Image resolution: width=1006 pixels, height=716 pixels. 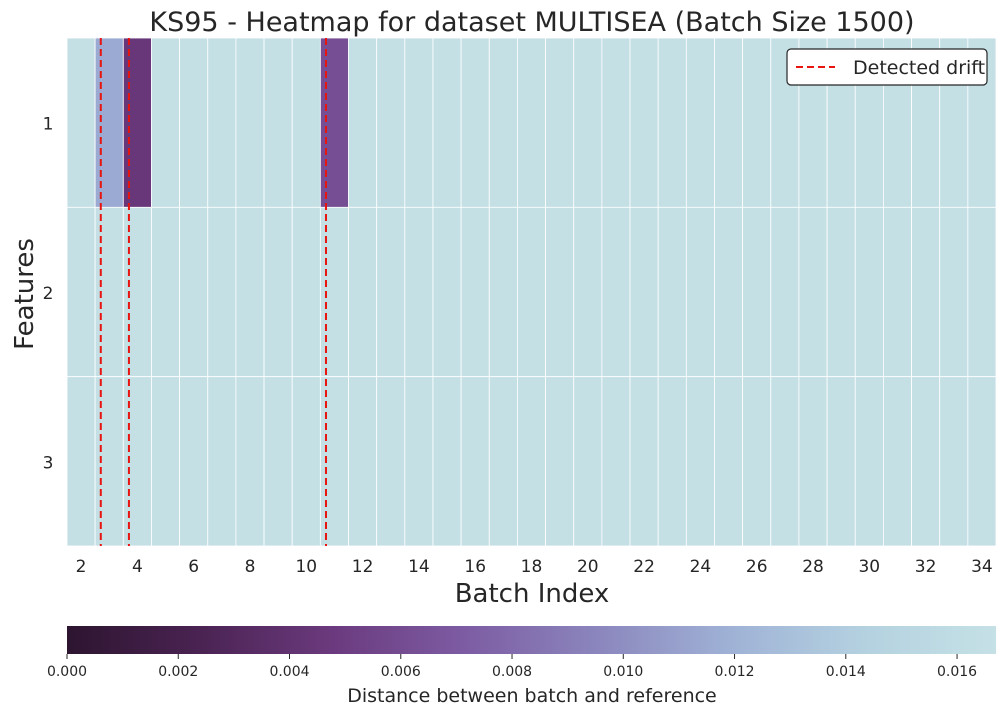 I want to click on x-tick-label: 20, so click(x=588, y=567).